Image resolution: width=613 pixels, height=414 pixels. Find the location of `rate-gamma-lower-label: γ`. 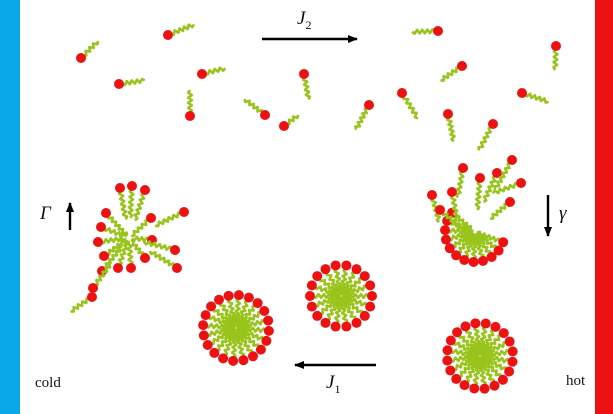

rate-gamma-lower-label: γ is located at coordinates (563, 213).